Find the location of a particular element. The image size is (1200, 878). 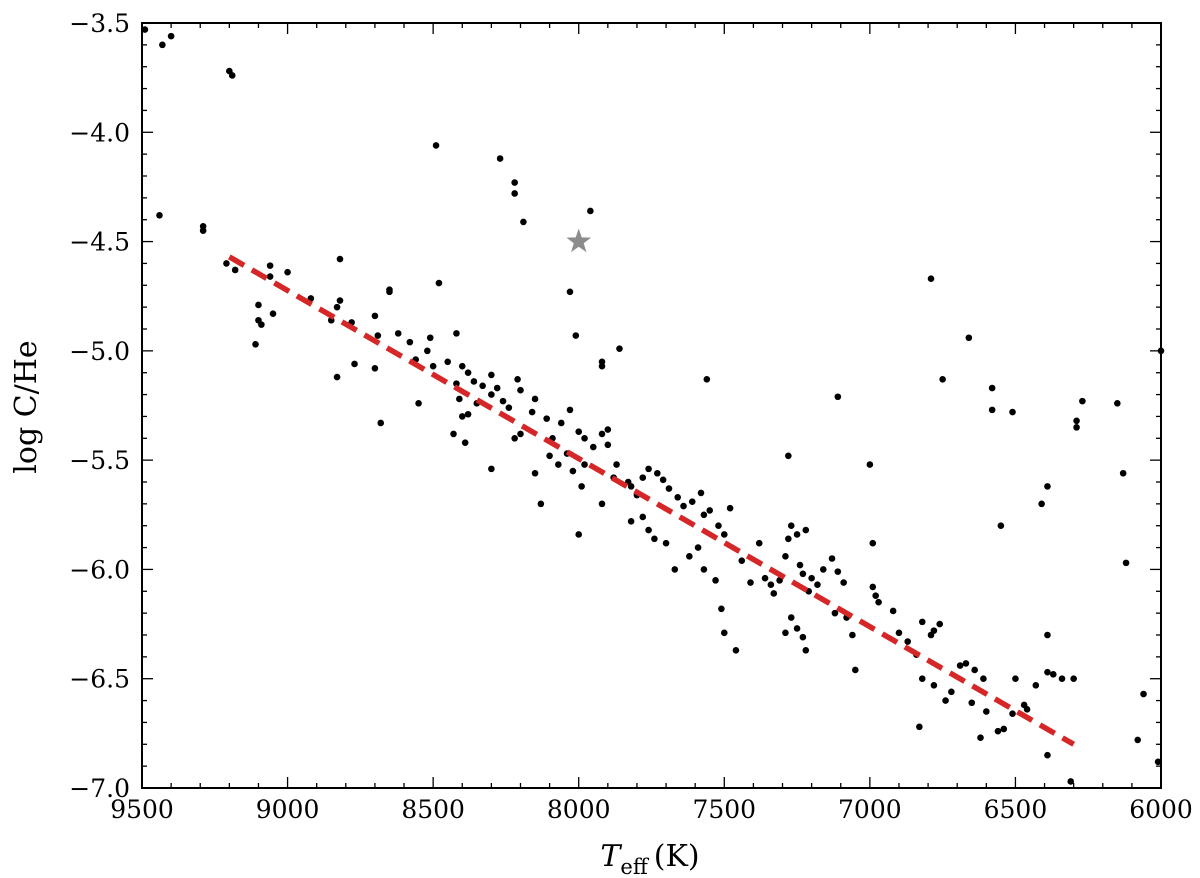

y-tick-labels: −3.5 −4.0 −4.5 −5.0 −5.5 −6.0 −6.5 −7.0 is located at coordinates (99, 406).